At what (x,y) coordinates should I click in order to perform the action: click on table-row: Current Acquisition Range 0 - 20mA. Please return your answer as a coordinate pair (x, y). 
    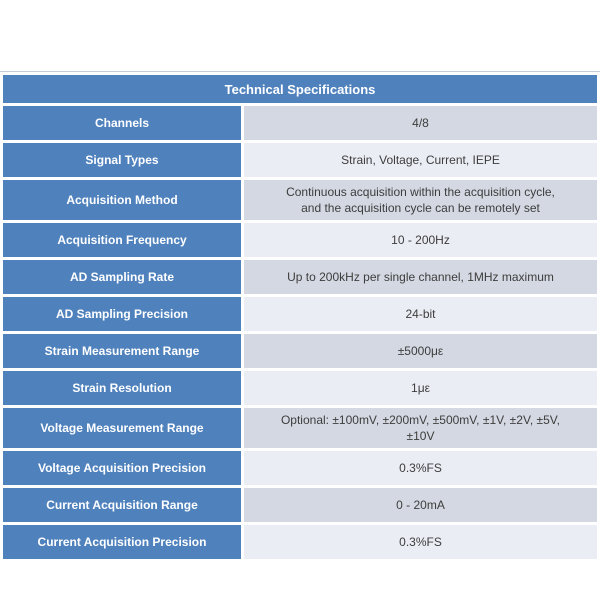
    Looking at the image, I should click on (300, 505).